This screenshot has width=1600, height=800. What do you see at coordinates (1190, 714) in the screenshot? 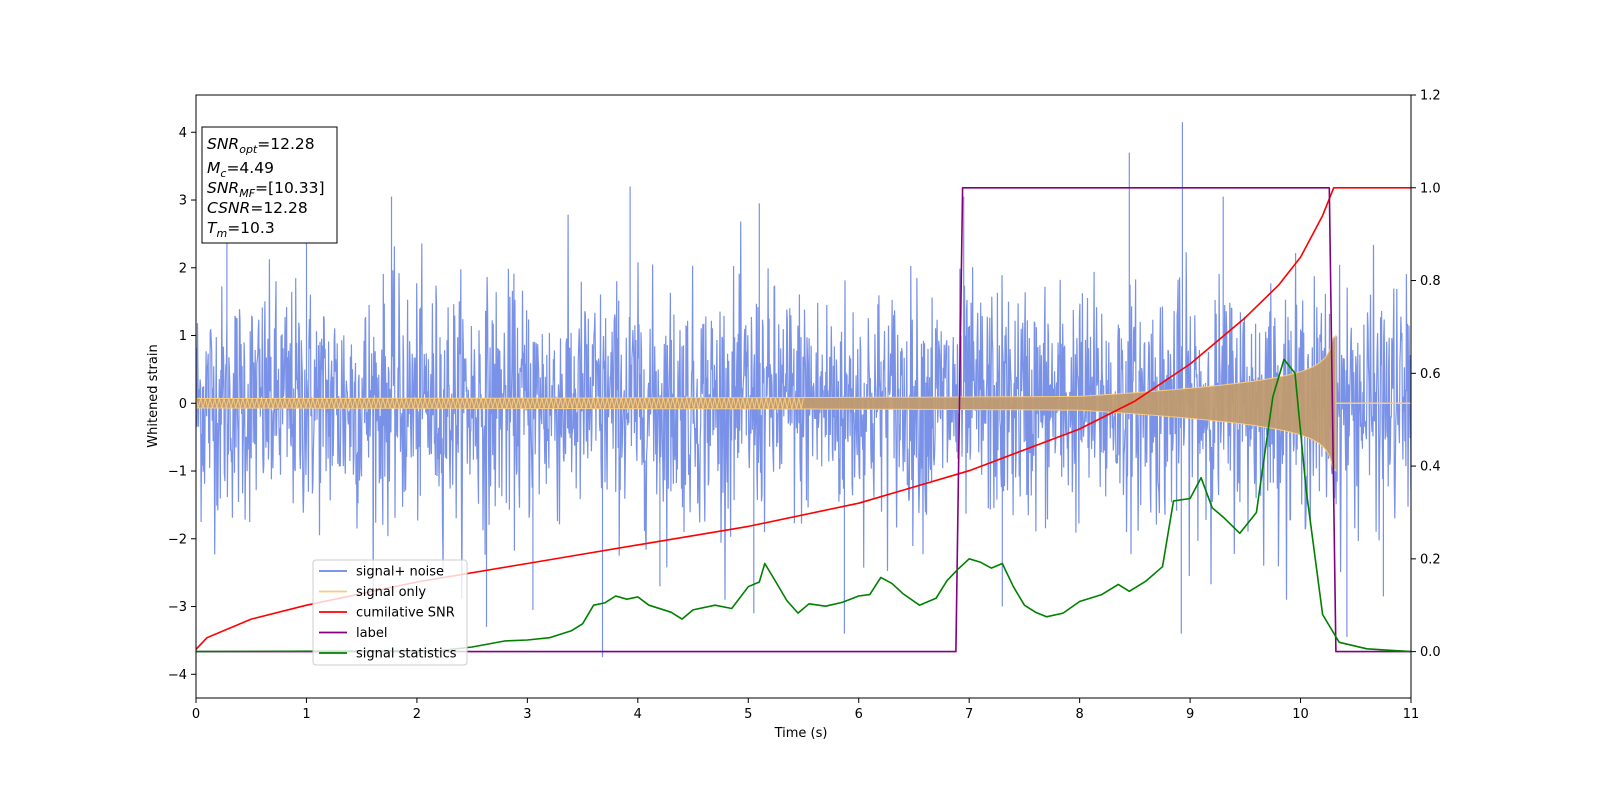
I see `x-tick-label: 9` at bounding box center [1190, 714].